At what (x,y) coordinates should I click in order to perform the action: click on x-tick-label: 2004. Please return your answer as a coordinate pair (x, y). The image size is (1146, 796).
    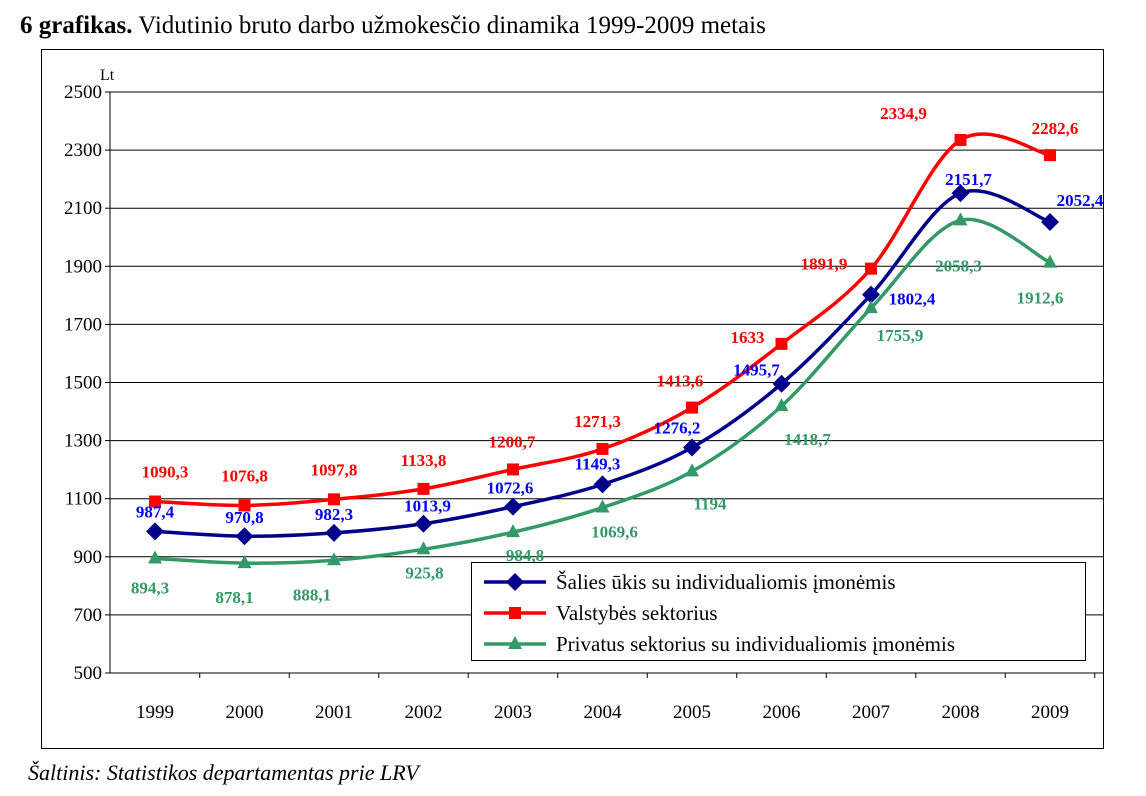
    Looking at the image, I should click on (603, 712).